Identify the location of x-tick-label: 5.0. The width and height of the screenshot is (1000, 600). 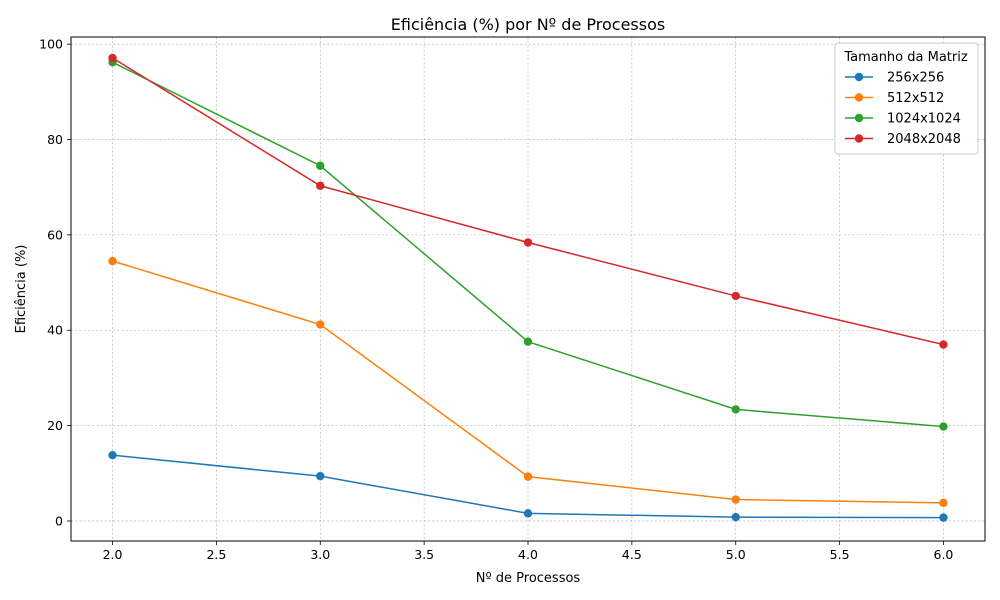
(736, 554).